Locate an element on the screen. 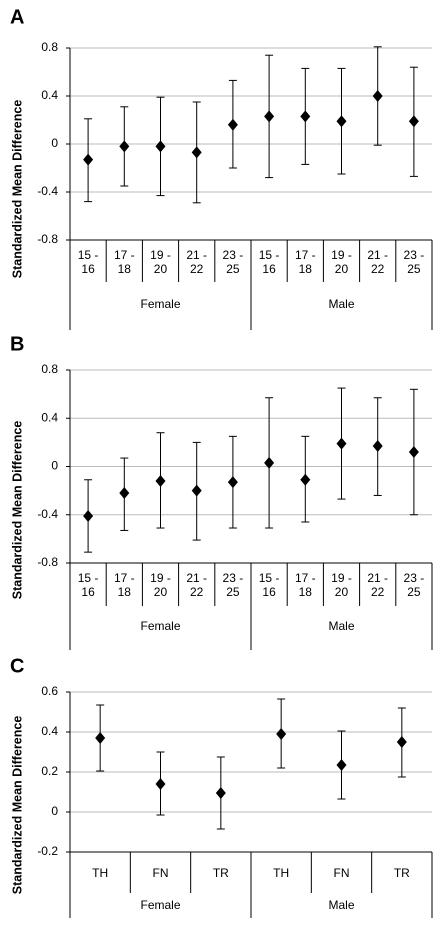  panel-label: C is located at coordinates (17, 666).